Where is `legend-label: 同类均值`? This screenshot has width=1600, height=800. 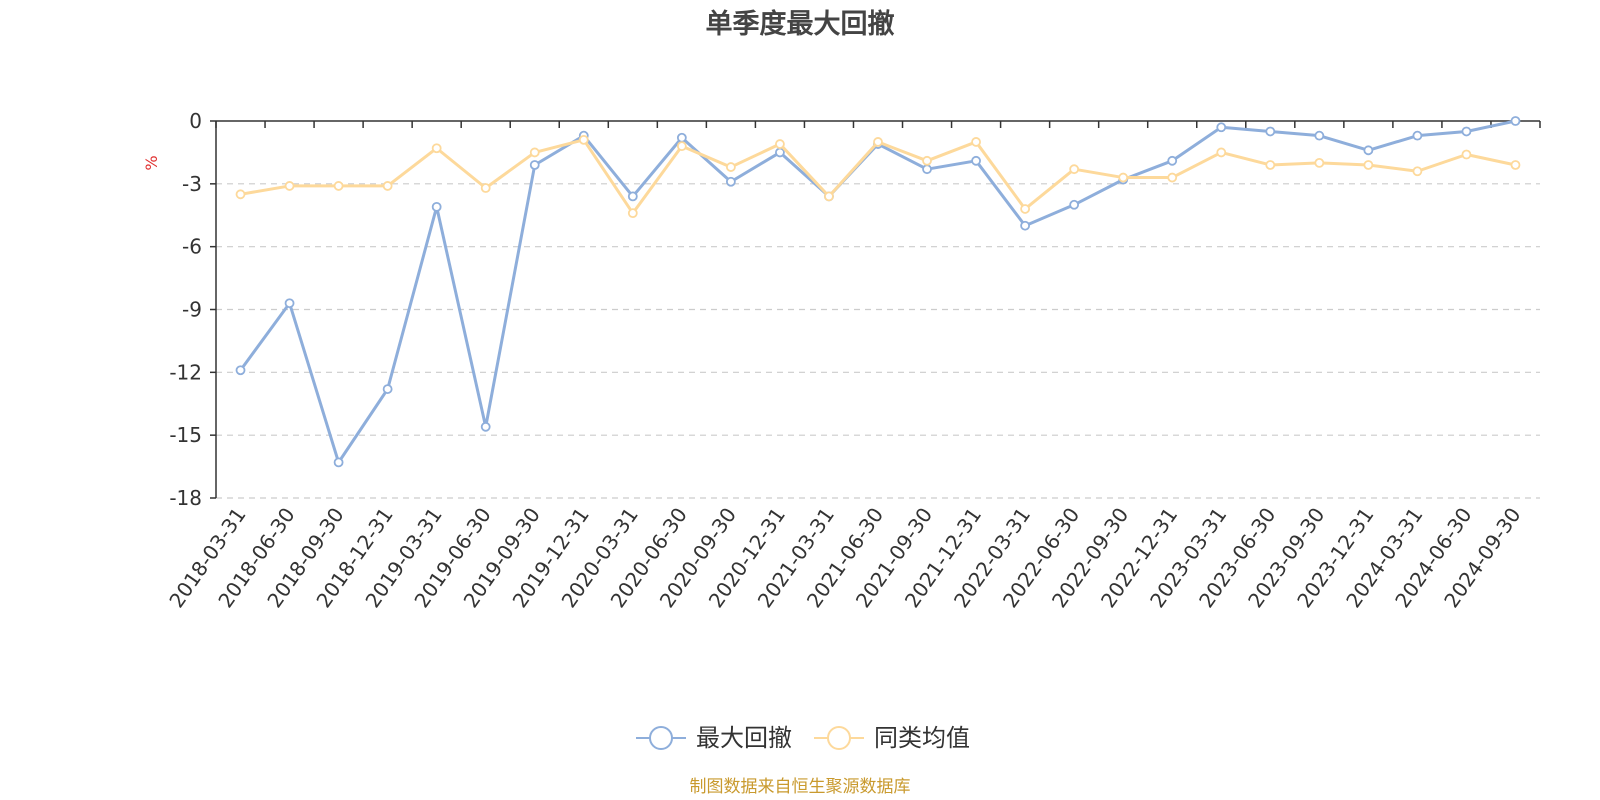 legend-label: 同类均值 is located at coordinates (922, 738).